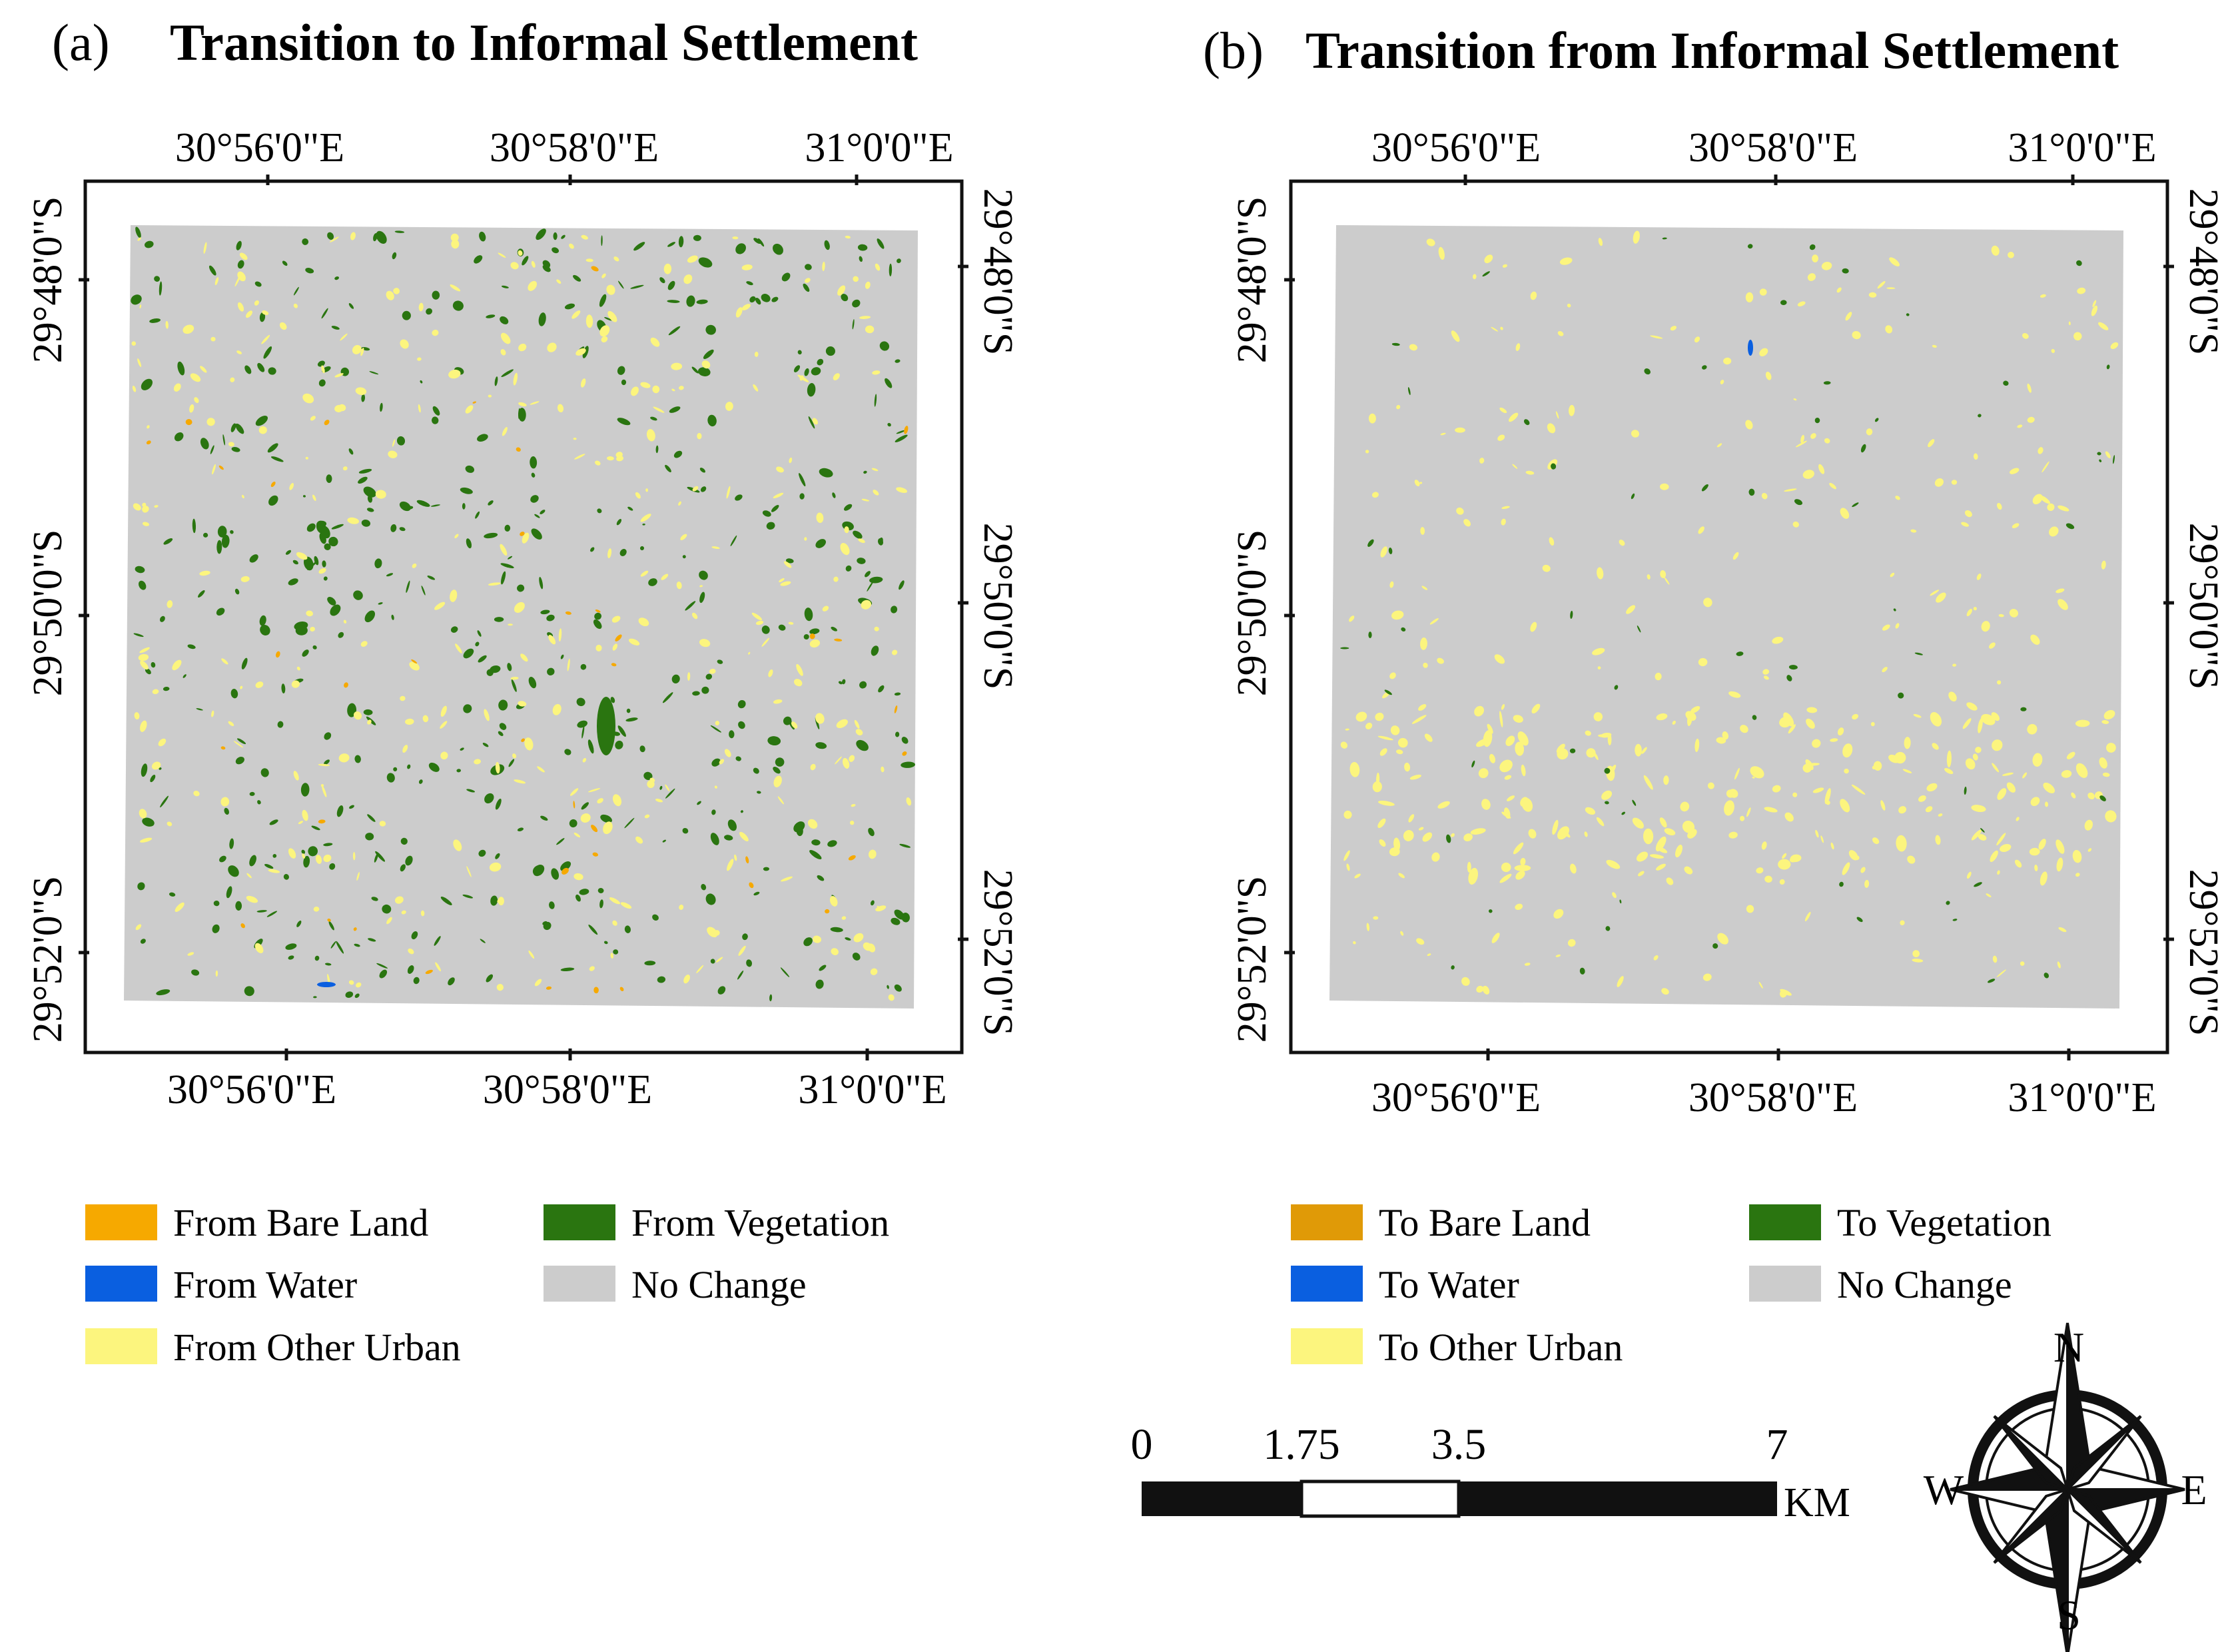 The width and height of the screenshot is (2236, 1652). Describe the element at coordinates (300, 1222) in the screenshot. I see `legend-a-label-bare: From Bare Land` at that location.